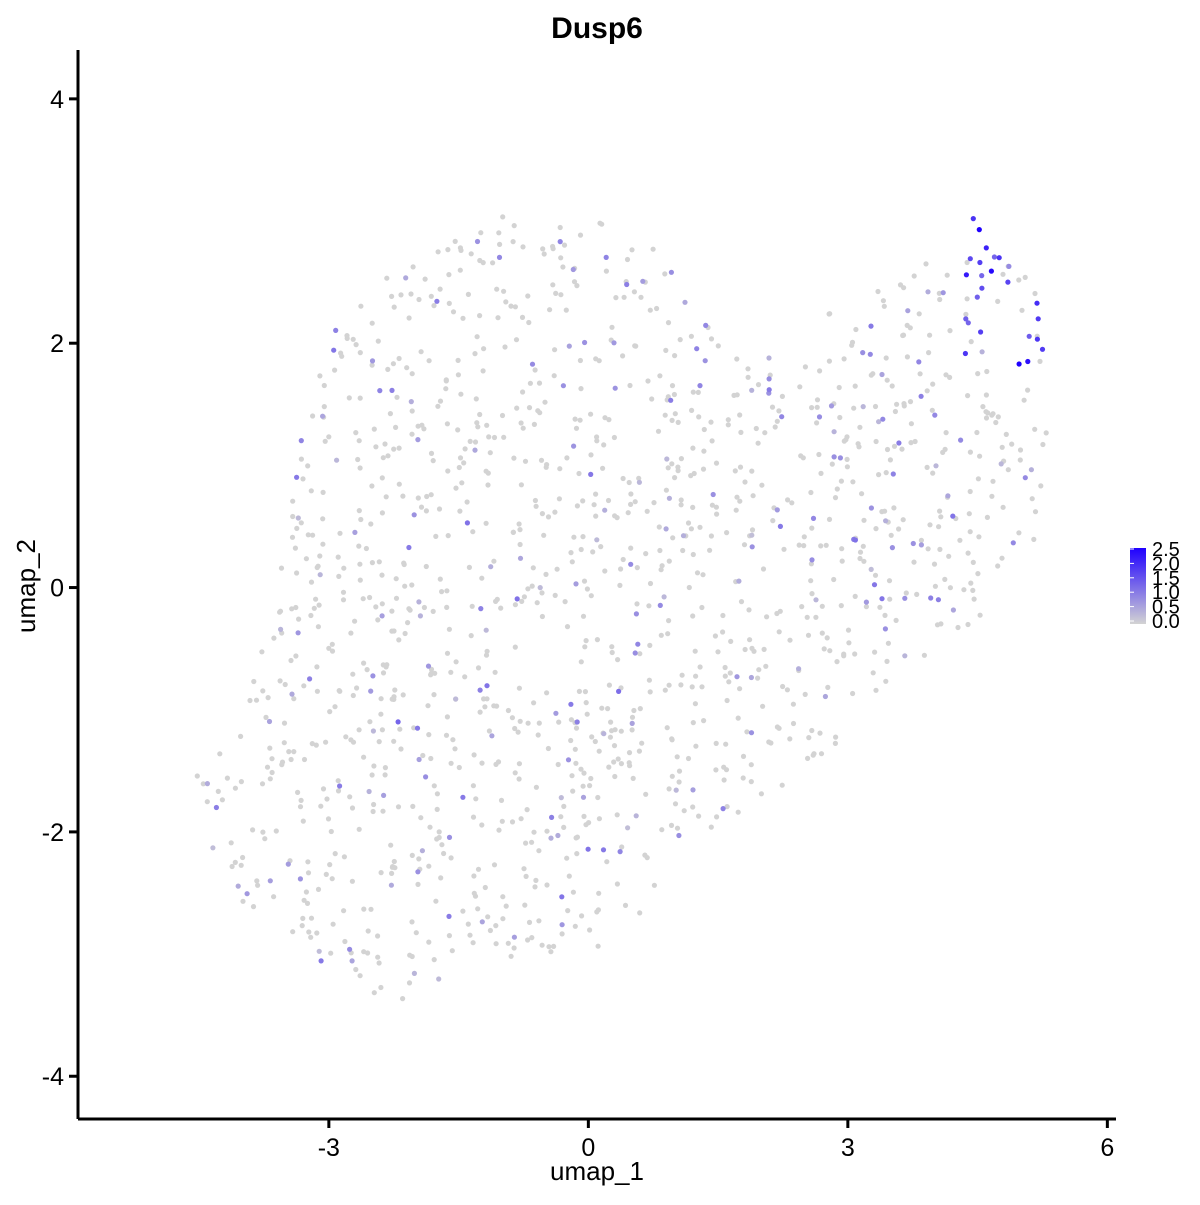 Image resolution: width=1200 pixels, height=1205 pixels. Describe the element at coordinates (597, 28) in the screenshot. I see `chart-title: Dusp6` at that location.